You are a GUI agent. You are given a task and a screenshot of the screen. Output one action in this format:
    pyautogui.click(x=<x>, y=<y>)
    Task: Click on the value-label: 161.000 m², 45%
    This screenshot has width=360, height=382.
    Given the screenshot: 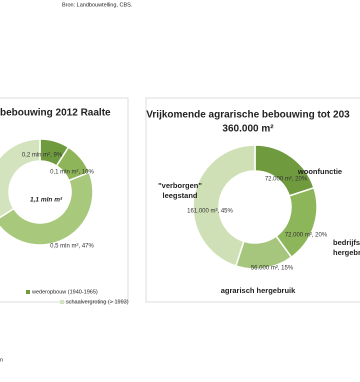 What is the action you would take?
    pyautogui.click(x=210, y=212)
    